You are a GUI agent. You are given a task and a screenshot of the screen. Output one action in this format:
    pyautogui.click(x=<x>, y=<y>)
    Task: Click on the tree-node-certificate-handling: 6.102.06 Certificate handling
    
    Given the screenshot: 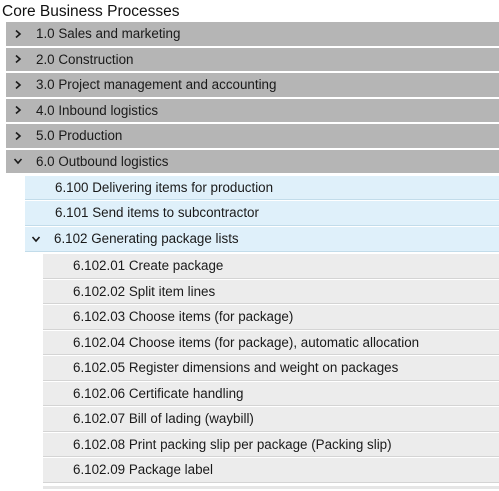 What is the action you would take?
    pyautogui.click(x=271, y=393)
    